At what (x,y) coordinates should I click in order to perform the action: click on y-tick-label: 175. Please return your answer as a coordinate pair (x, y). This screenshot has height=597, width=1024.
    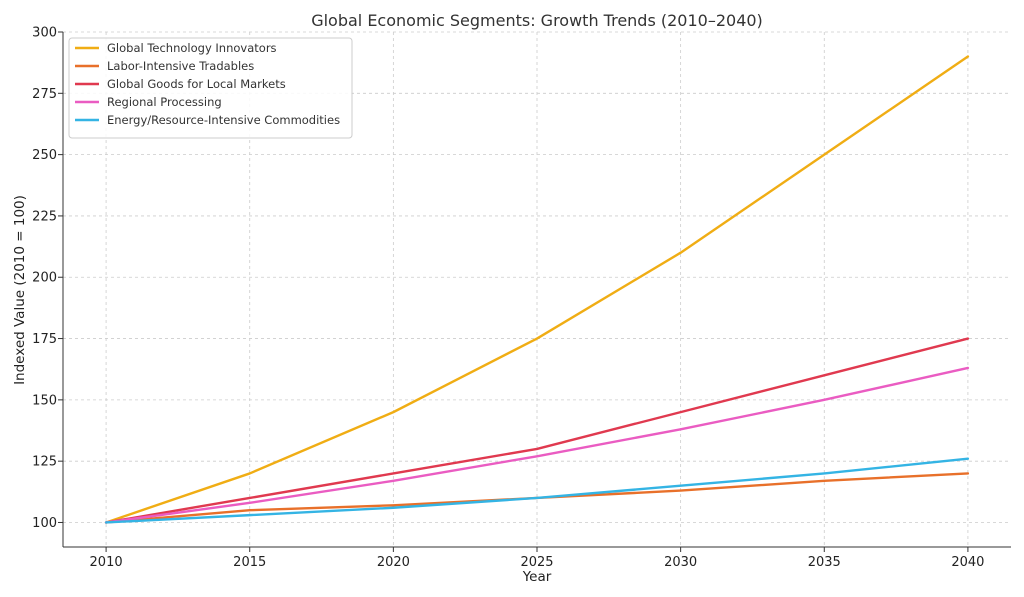
    Looking at the image, I should click on (44, 339).